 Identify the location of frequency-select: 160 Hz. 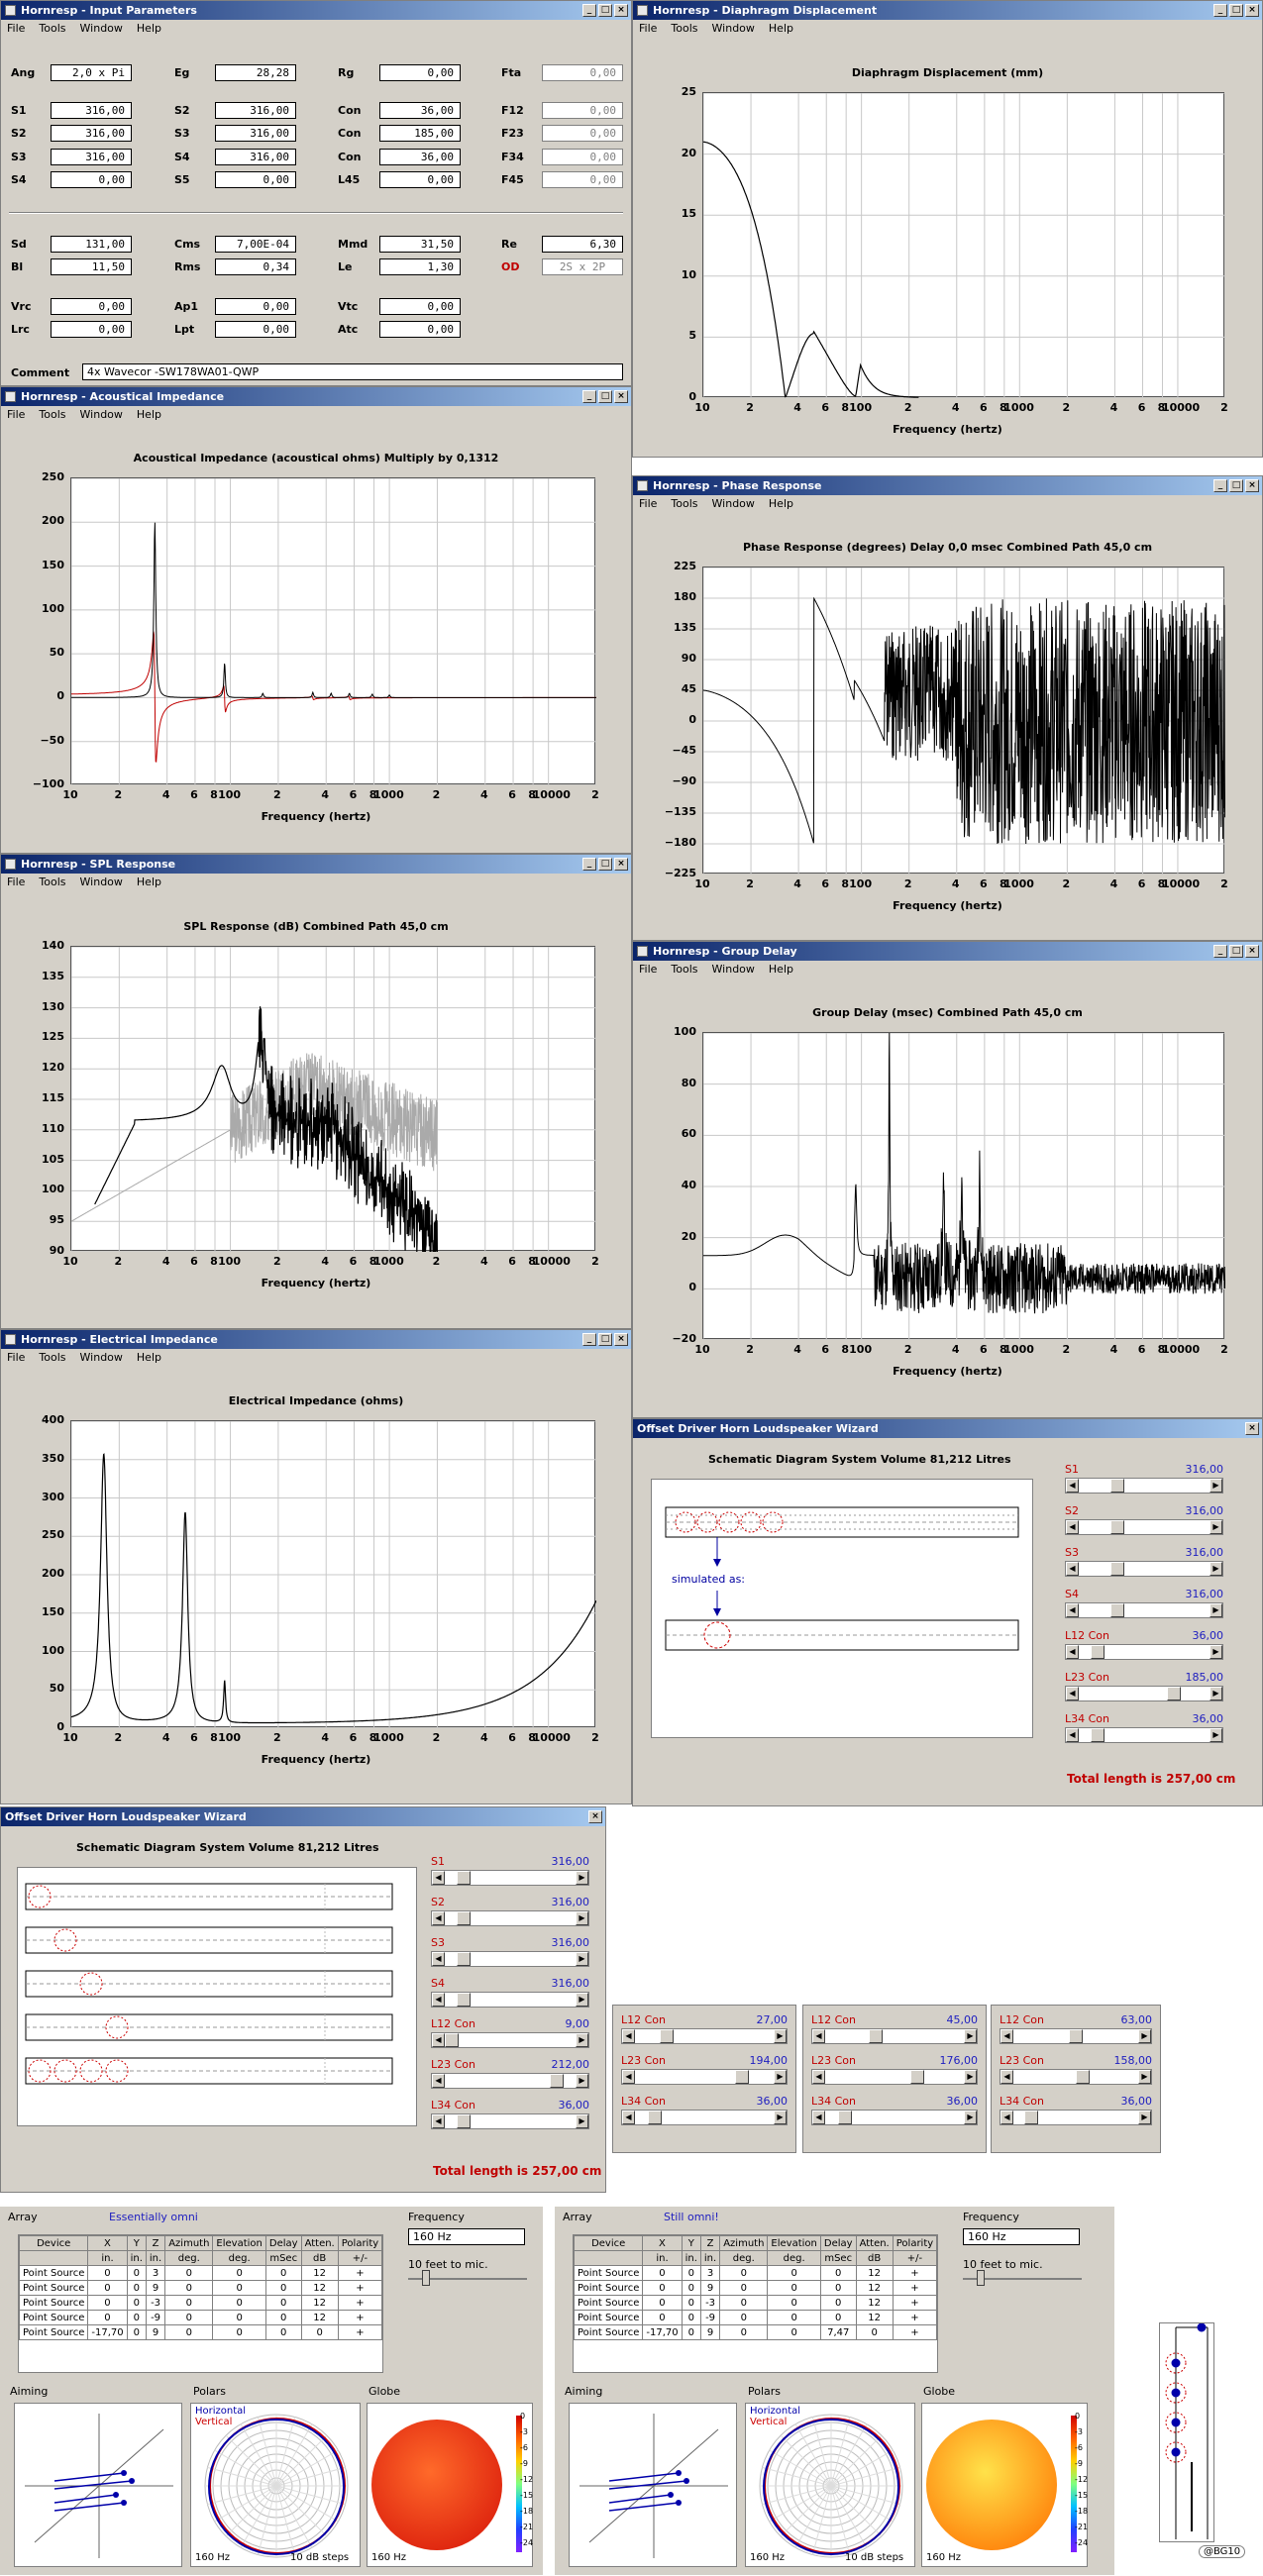
(466, 2236).